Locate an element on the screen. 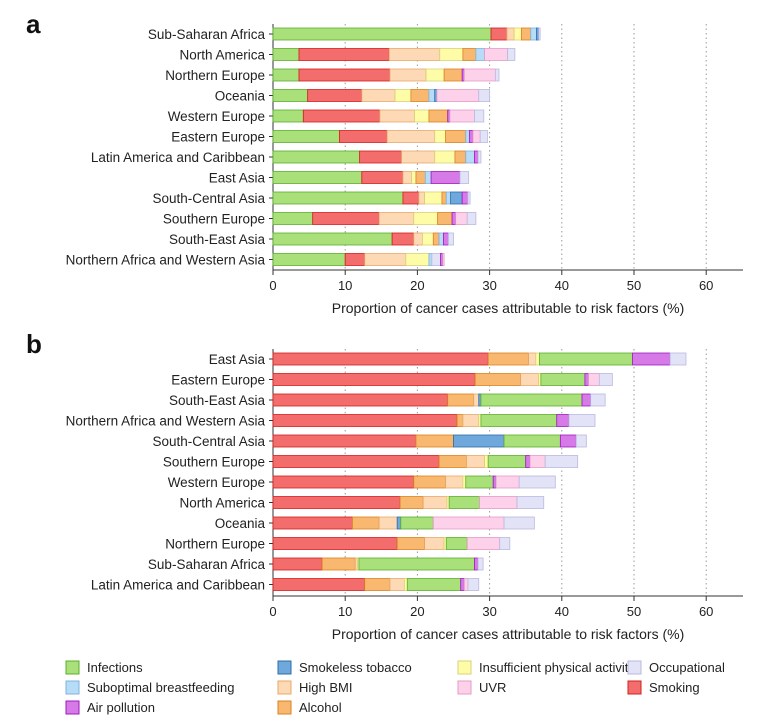  x-tick-label: 30 is located at coordinates (489, 611).